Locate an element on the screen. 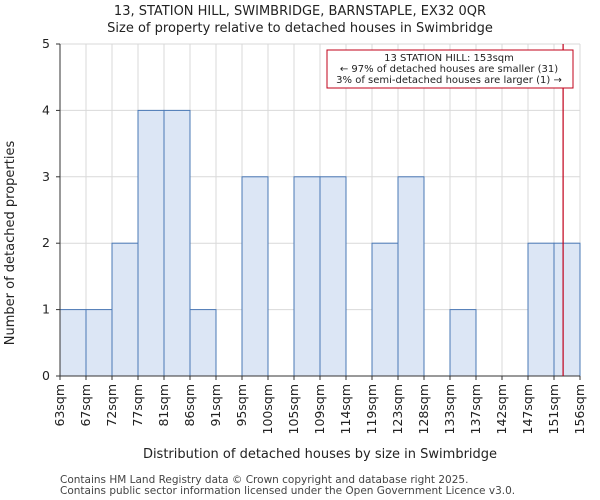  x-tick-label: 151sqm is located at coordinates (553, 409).